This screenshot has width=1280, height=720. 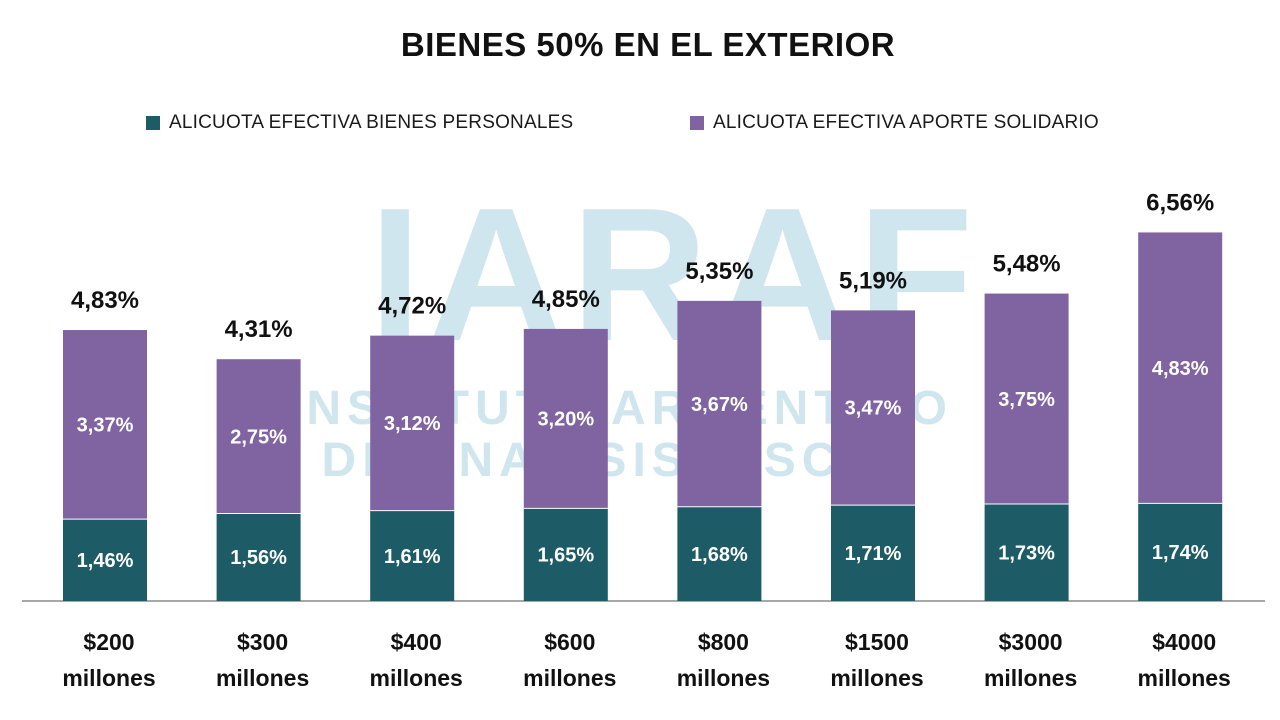 I want to click on data-label-total: 4,83%, so click(x=105, y=300).